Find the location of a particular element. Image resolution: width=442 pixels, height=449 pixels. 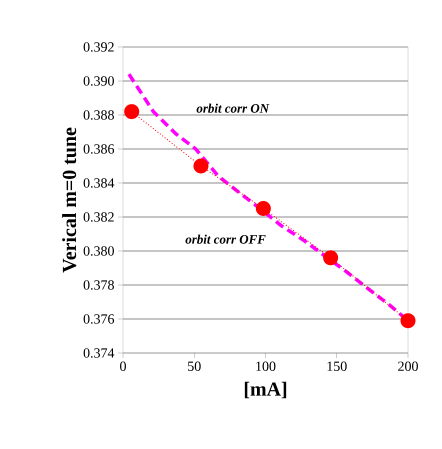

y-tick-label: 0.388 is located at coordinates (99, 115).